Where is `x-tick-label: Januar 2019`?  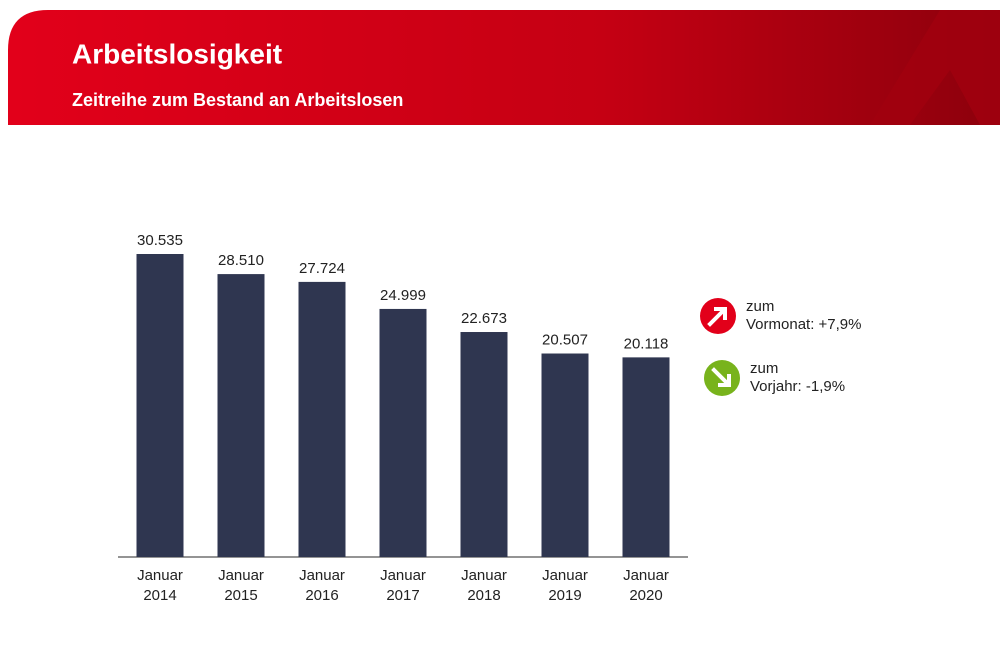 x-tick-label: Januar 2019 is located at coordinates (565, 585).